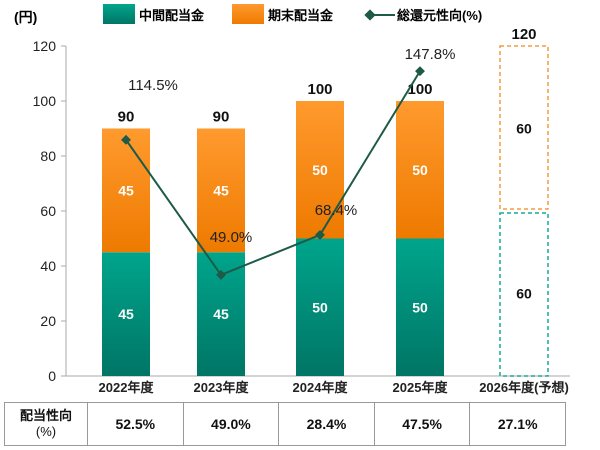 This screenshot has width=600, height=450. Describe the element at coordinates (523, 34) in the screenshot. I see `total-label: 120` at that location.